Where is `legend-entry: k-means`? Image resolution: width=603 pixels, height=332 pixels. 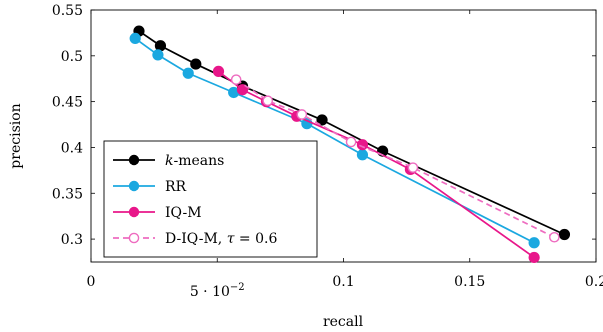
legend-entry: k-means is located at coordinates (168, 161).